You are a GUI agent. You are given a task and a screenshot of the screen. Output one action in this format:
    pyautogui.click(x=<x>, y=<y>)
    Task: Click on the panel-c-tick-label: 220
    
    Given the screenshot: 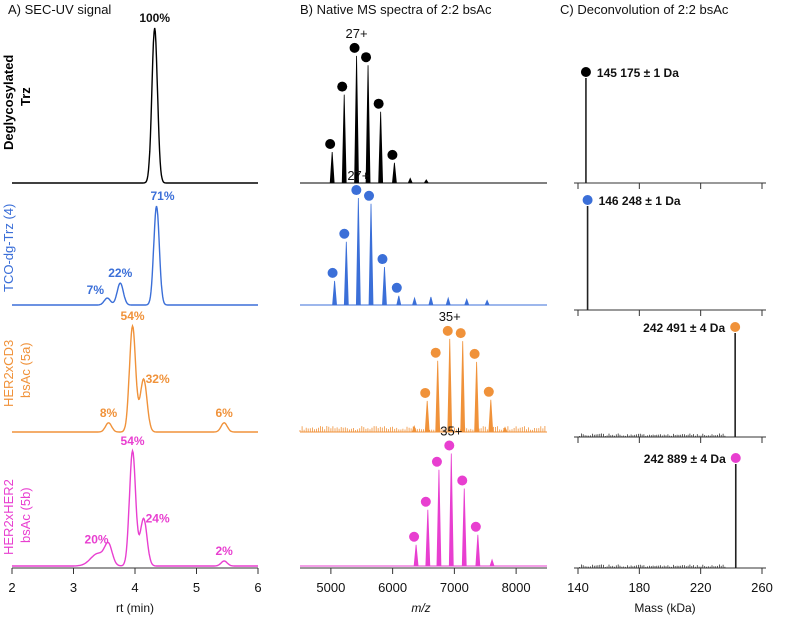 What is the action you would take?
    pyautogui.click(x=701, y=587)
    